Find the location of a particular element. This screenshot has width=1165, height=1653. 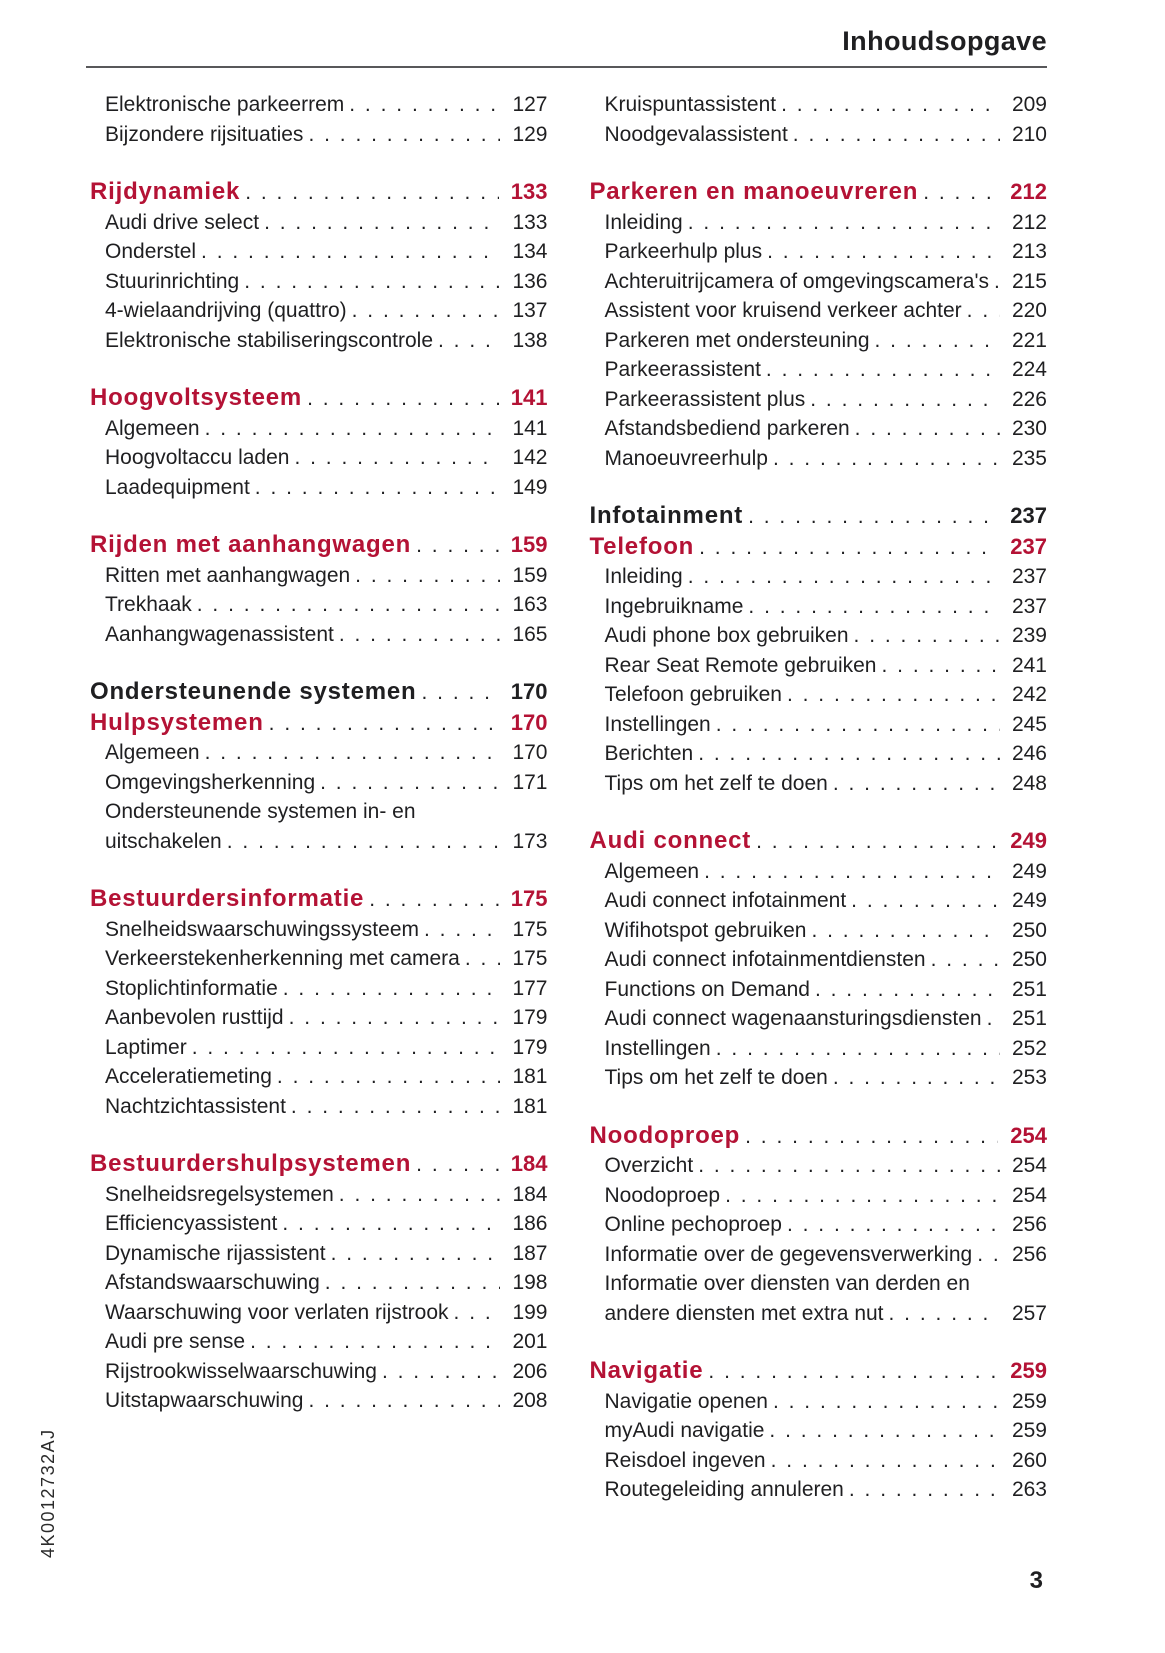

toc-entry-page: 221 is located at coordinates (1029, 340).